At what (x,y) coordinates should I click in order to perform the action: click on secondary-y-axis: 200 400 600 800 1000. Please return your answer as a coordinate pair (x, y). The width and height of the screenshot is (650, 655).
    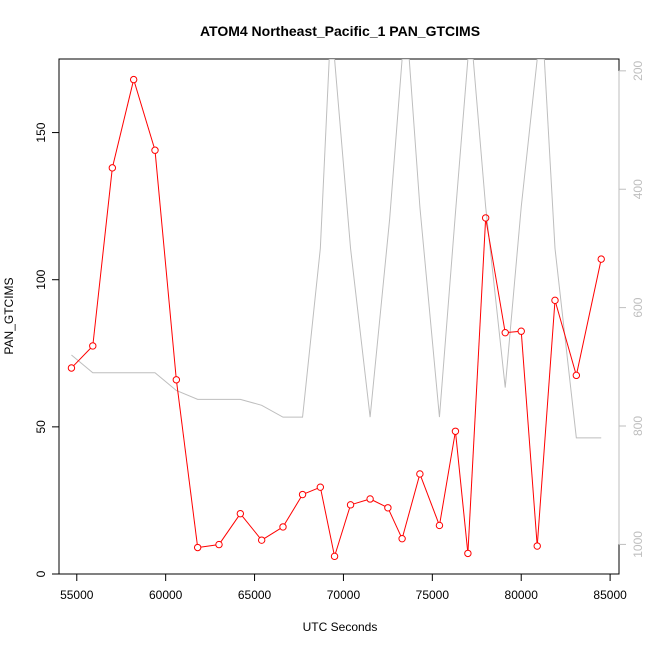
    Looking at the image, I should click on (631, 309).